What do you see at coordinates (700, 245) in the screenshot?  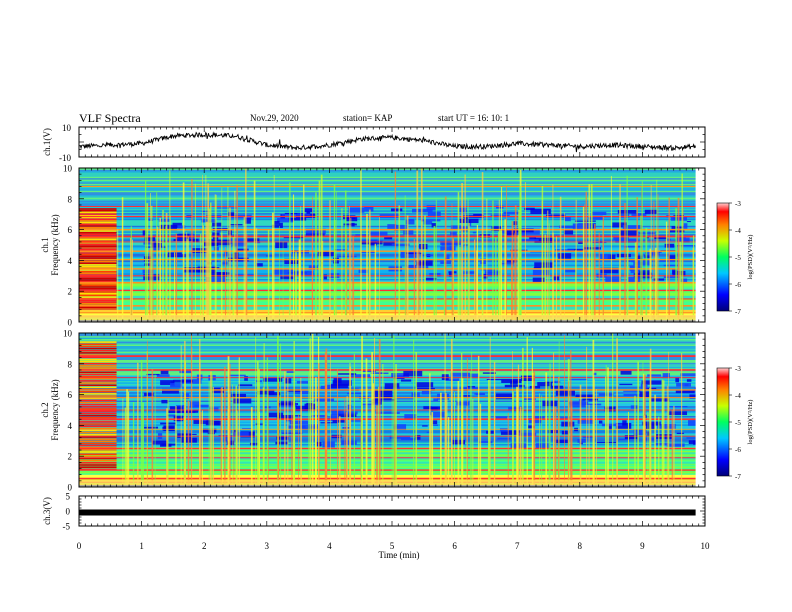 I see `no-data-region` at bounding box center [700, 245].